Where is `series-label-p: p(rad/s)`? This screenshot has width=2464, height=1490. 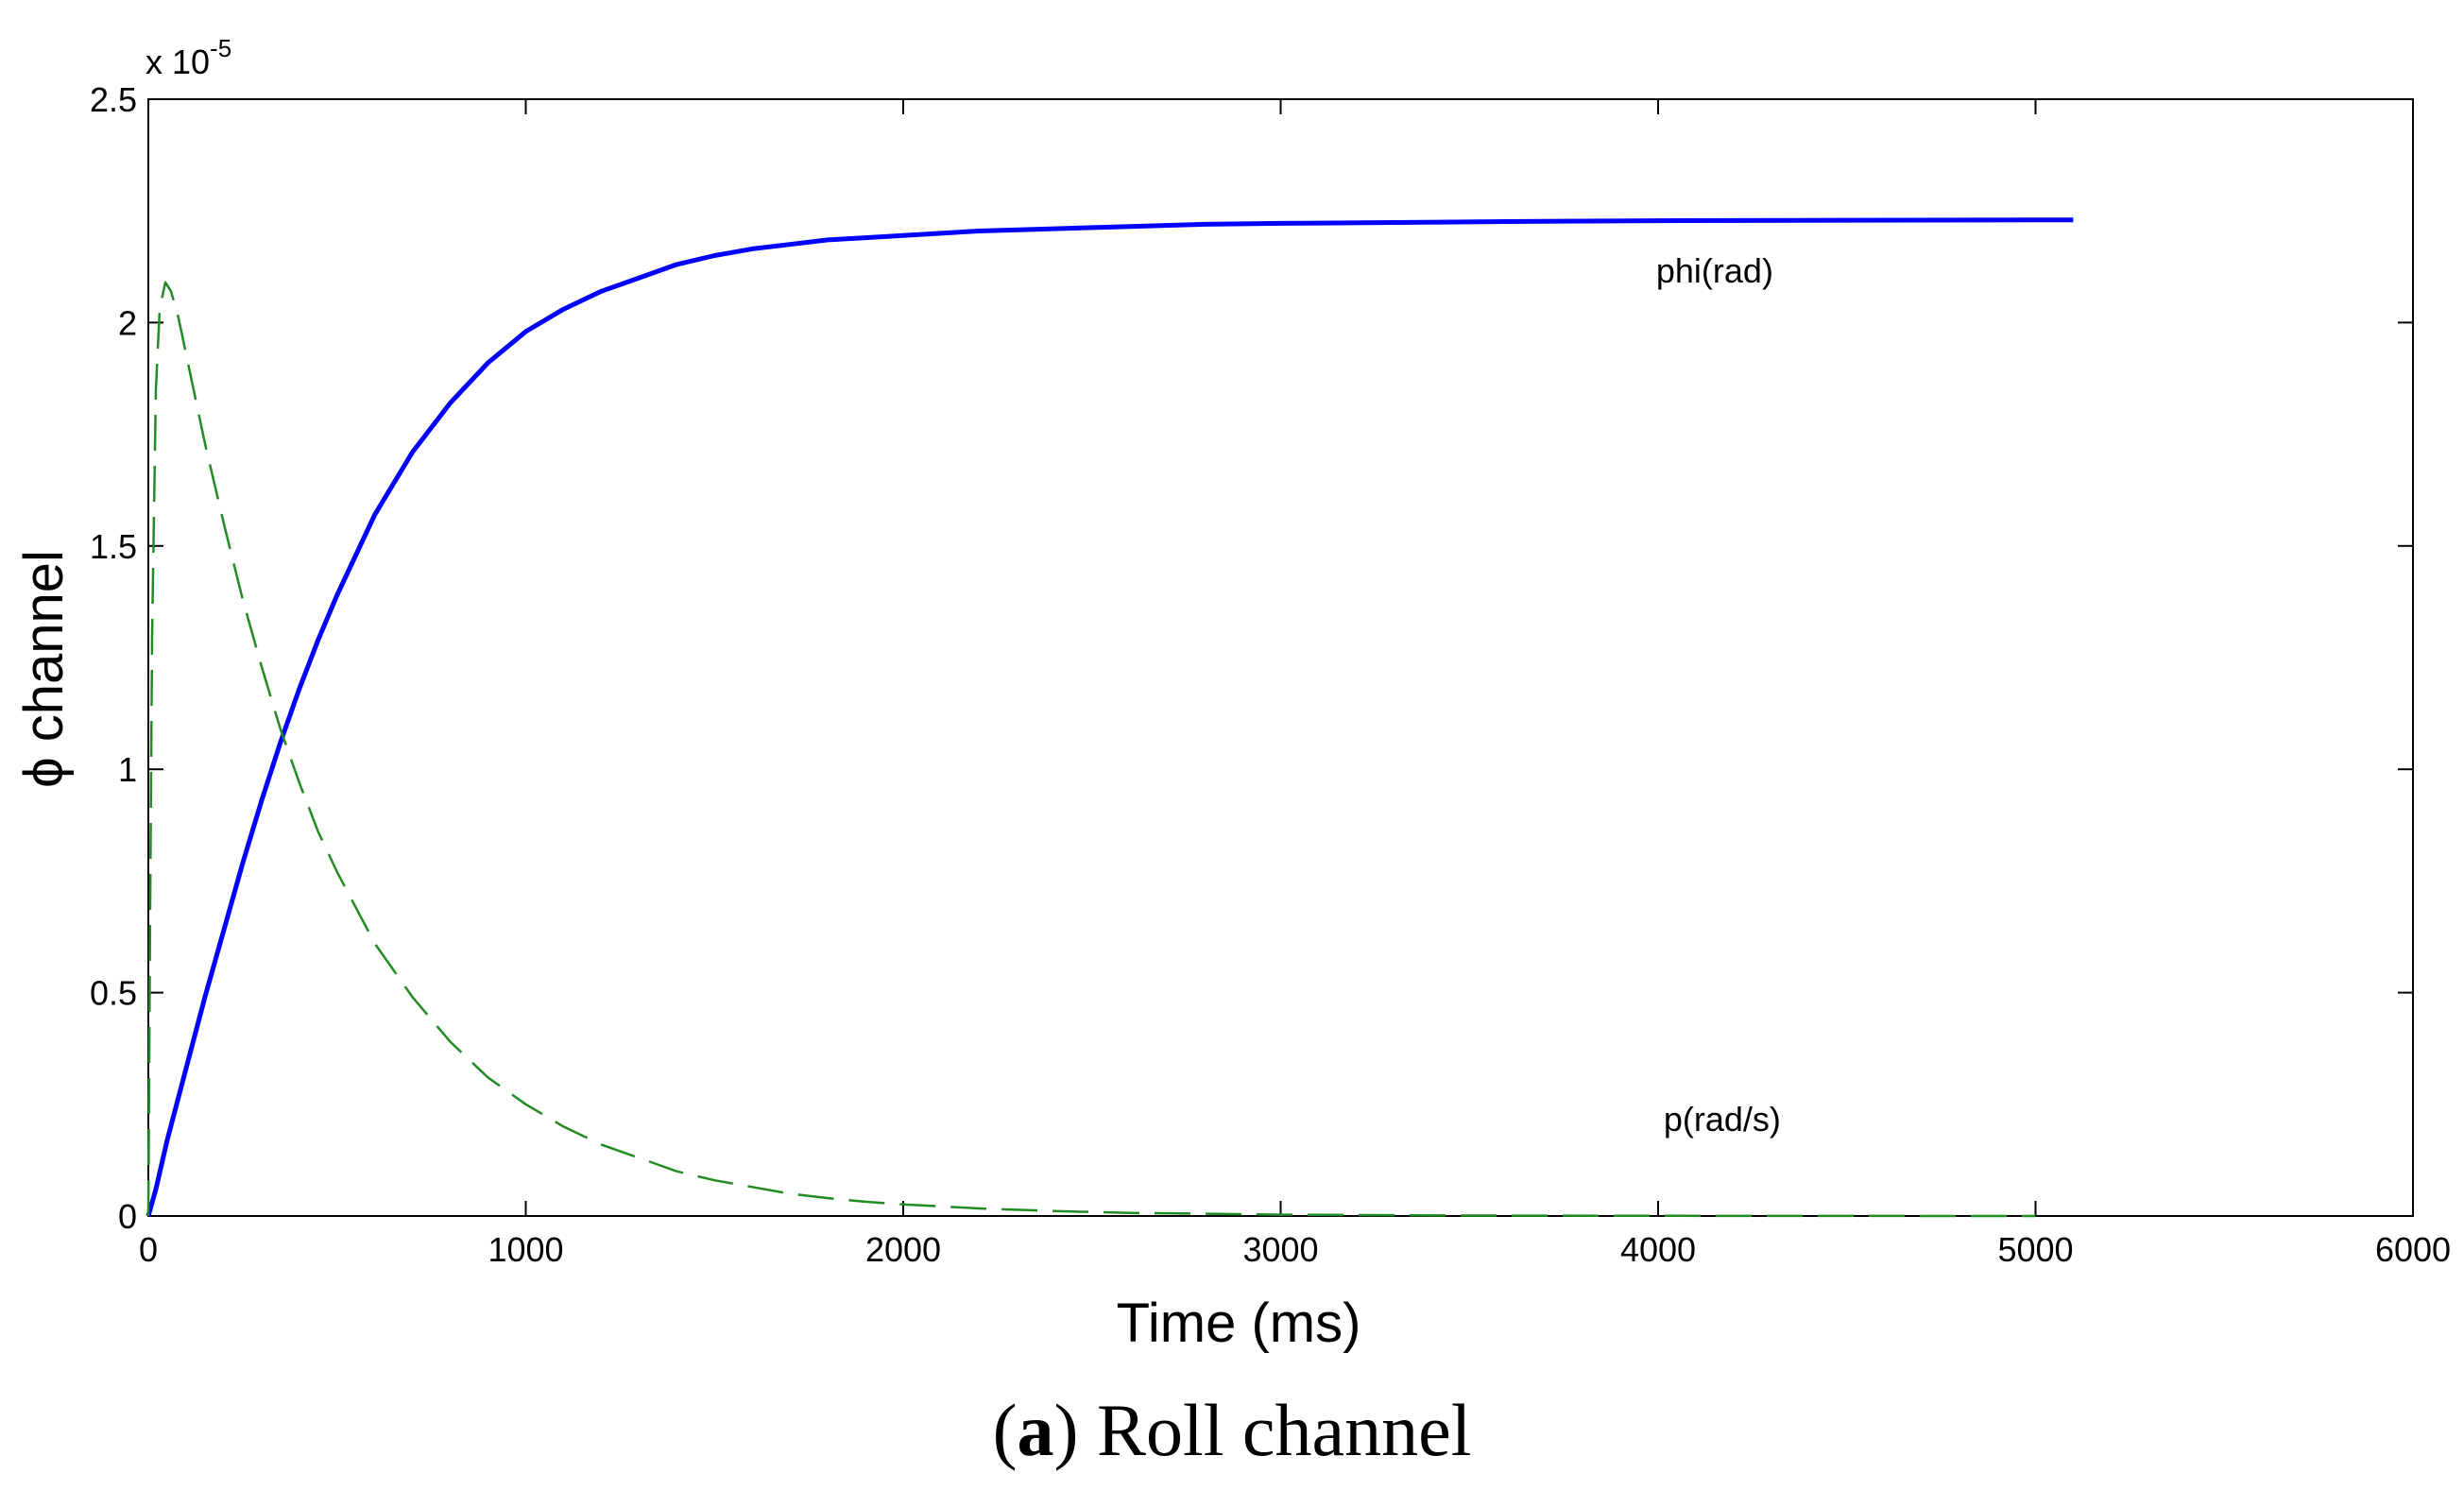
series-label-p: p(rad/s) is located at coordinates (1723, 1119).